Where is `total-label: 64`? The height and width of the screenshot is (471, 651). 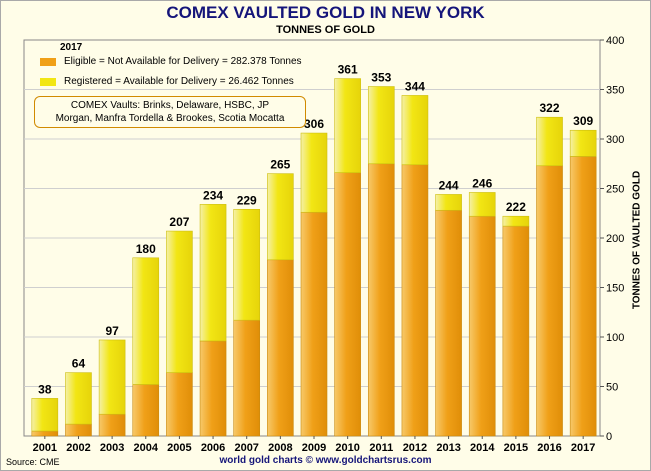
total-label: 64 is located at coordinates (79, 364).